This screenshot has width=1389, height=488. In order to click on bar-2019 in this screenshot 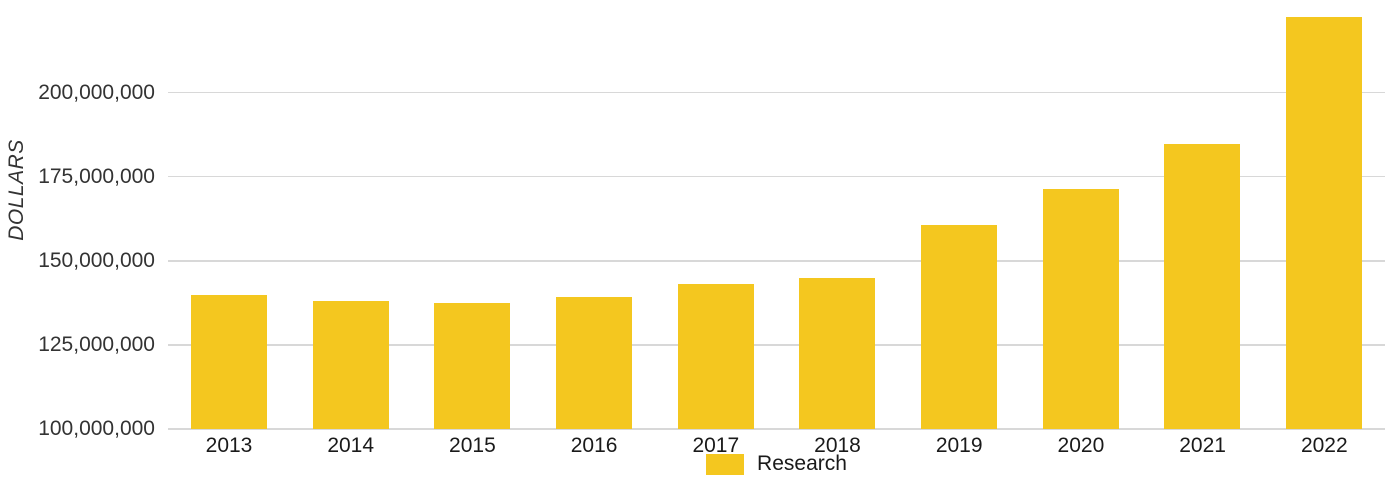, I will do `click(959, 326)`.